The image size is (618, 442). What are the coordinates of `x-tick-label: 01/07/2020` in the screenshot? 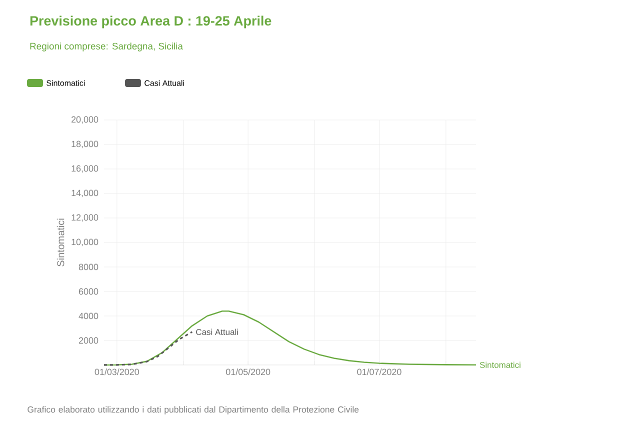 It's located at (379, 372).